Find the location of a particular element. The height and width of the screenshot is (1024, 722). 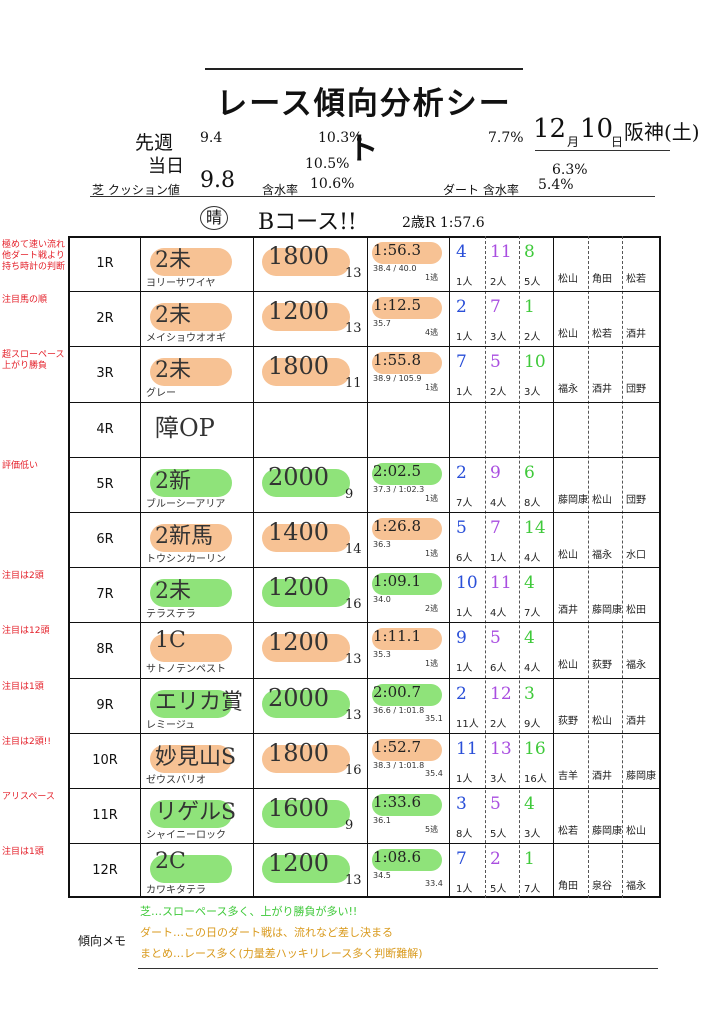

finish-horse-number: 16 is located at coordinates (535, 748).